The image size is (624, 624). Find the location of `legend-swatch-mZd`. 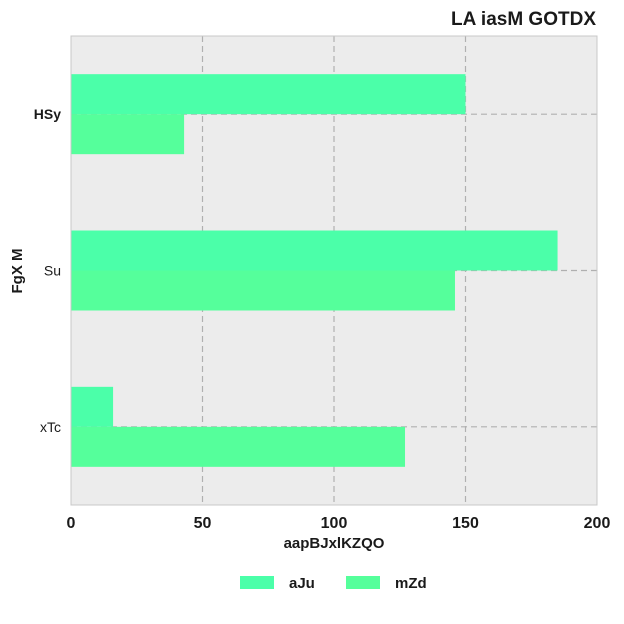

legend-swatch-mZd is located at coordinates (363, 582).